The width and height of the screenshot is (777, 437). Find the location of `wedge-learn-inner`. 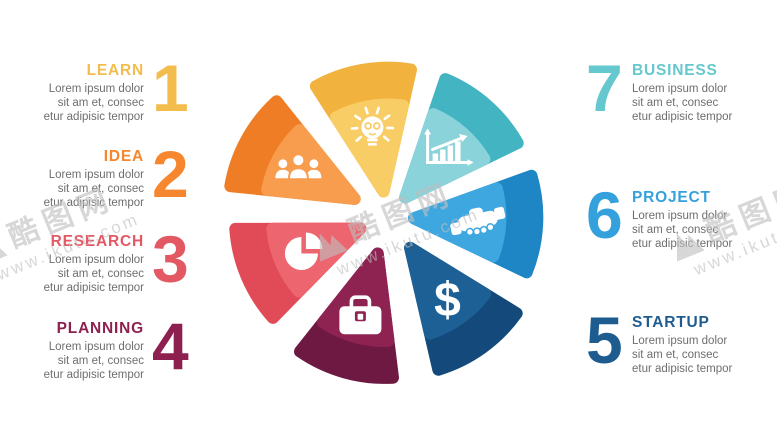

wedge-learn-inner is located at coordinates (369, 148).